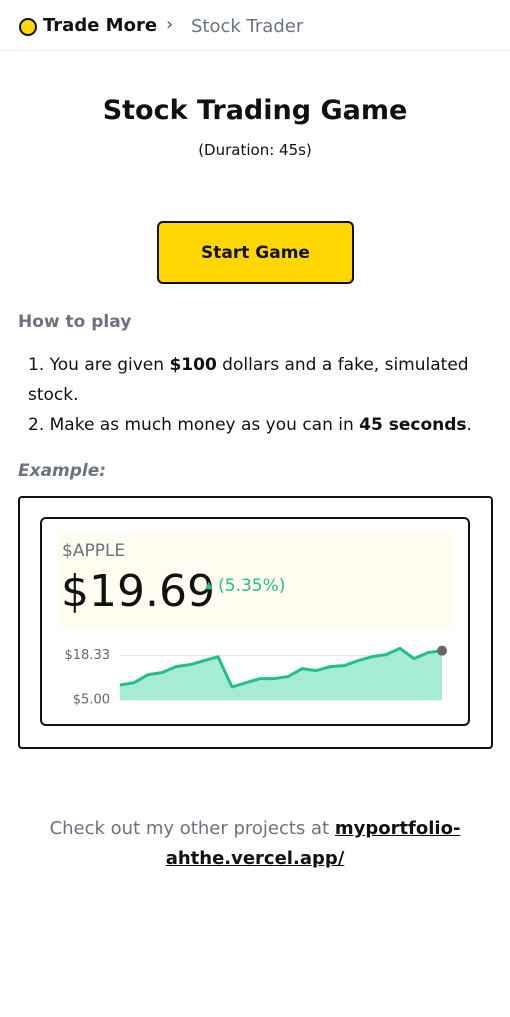  What do you see at coordinates (209, 585) in the screenshot?
I see `up-arrow: ▲` at bounding box center [209, 585].